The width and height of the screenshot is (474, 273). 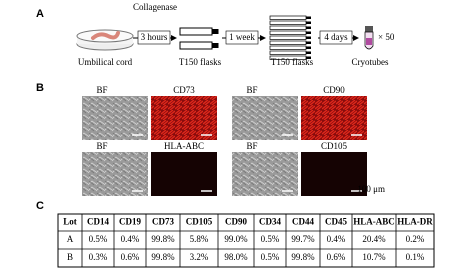 What do you see at coordinates (98, 222) in the screenshot?
I see `table-cell: CD14` at bounding box center [98, 222].